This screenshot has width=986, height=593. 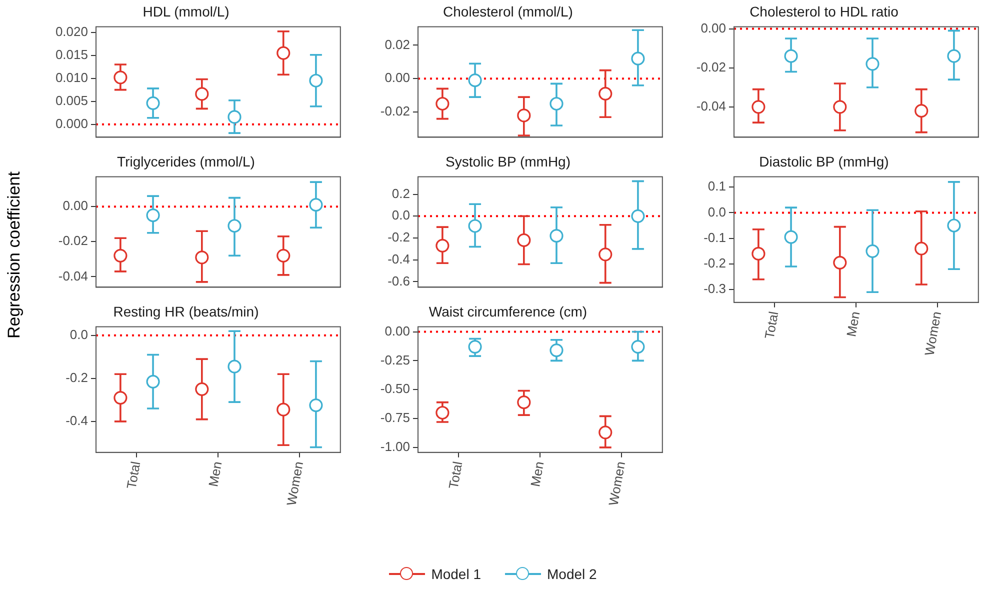 What do you see at coordinates (186, 161) in the screenshot?
I see `chart-title: Triglycerides (mmol/L)` at bounding box center [186, 161].